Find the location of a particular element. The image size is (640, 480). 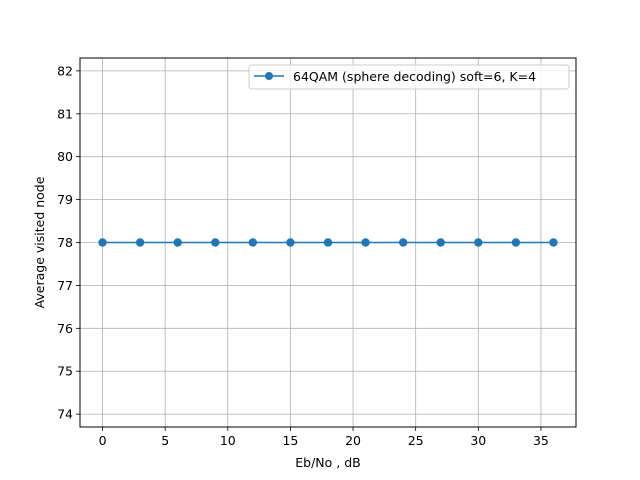

y-tick-label: 82 is located at coordinates (65, 70).